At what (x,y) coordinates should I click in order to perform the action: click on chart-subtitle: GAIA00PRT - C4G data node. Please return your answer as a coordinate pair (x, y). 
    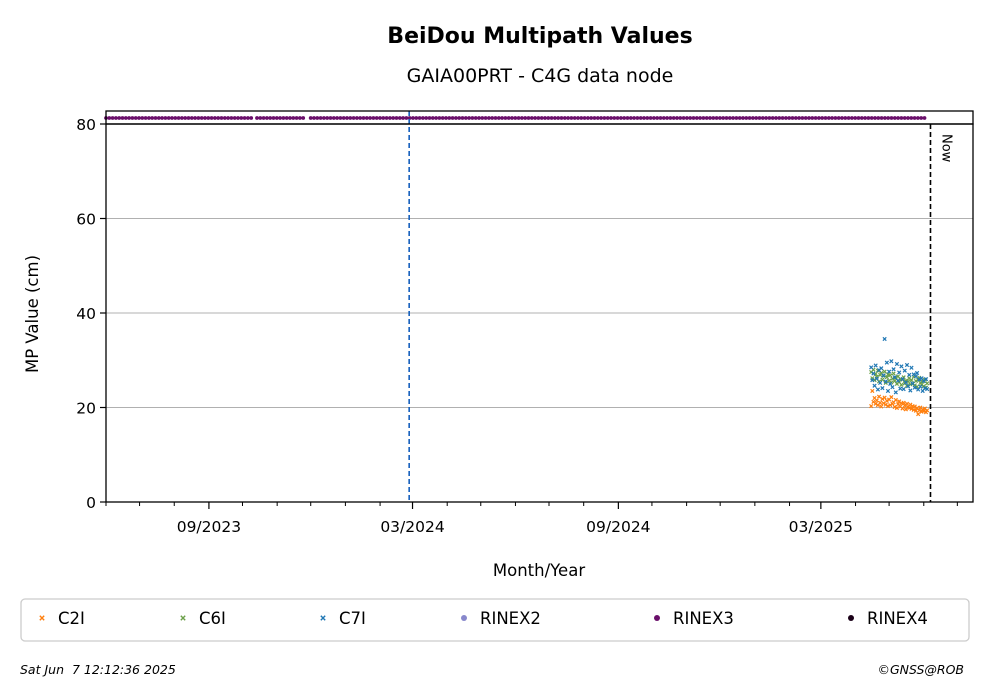
    Looking at the image, I should click on (540, 76).